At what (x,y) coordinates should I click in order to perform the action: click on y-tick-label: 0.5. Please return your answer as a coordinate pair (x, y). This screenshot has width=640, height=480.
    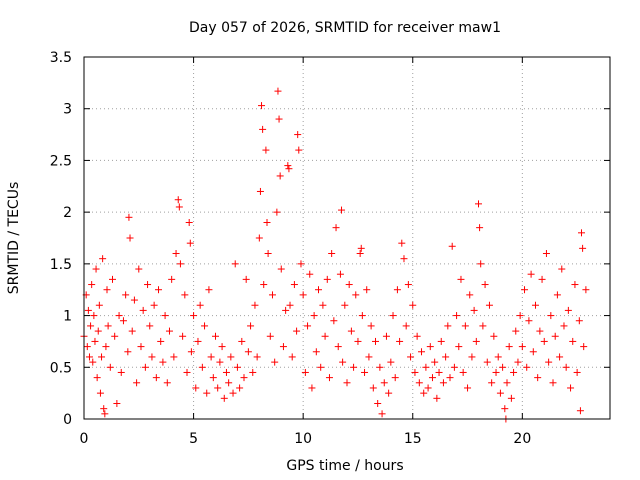
    Looking at the image, I should click on (61, 368).